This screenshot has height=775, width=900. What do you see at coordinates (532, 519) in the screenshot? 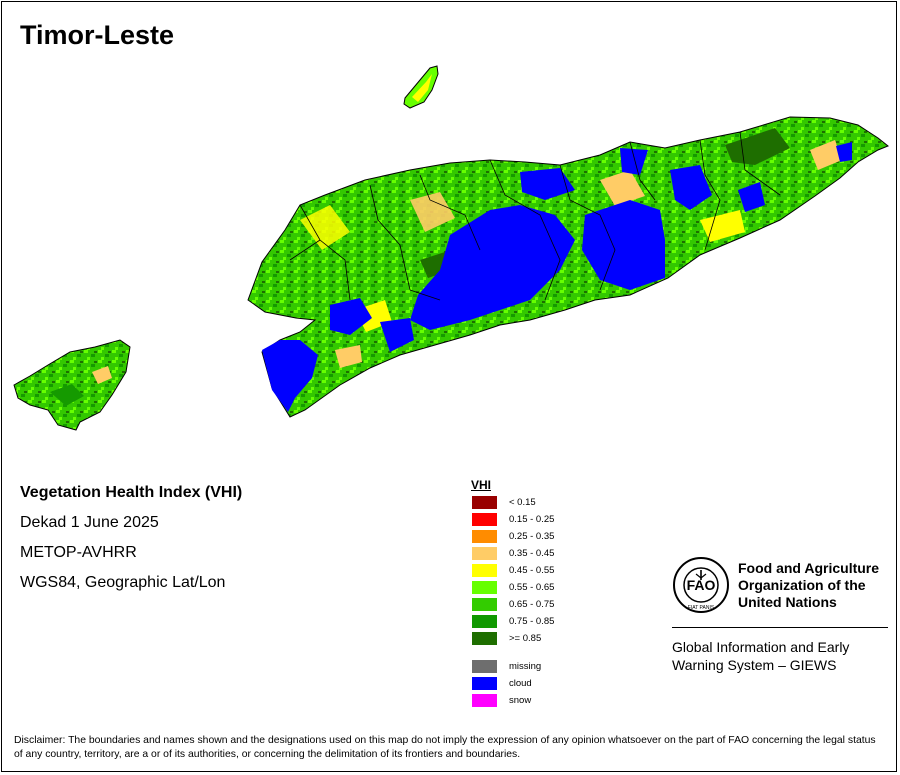
I see `legend-label: 0.15 - 0.25` at bounding box center [532, 519].